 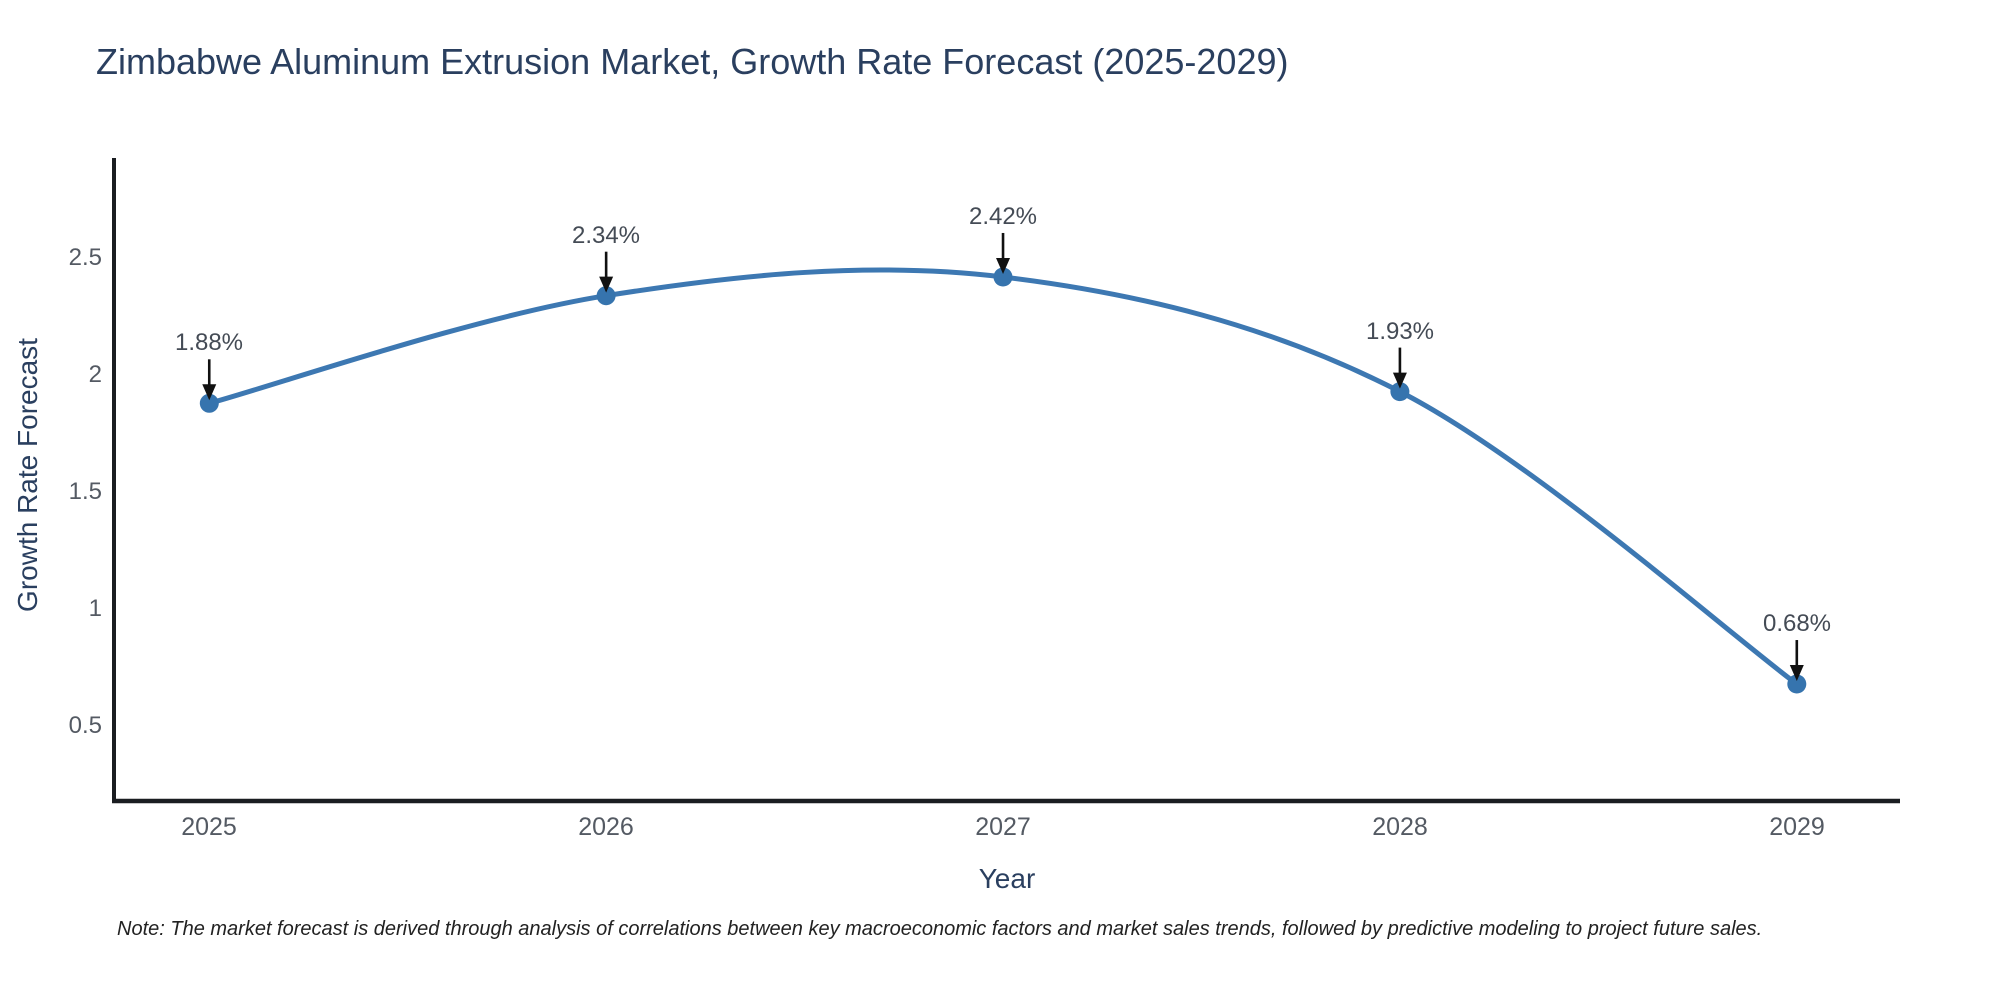 I want to click on y-tick-label: 0.5, so click(x=85, y=725).